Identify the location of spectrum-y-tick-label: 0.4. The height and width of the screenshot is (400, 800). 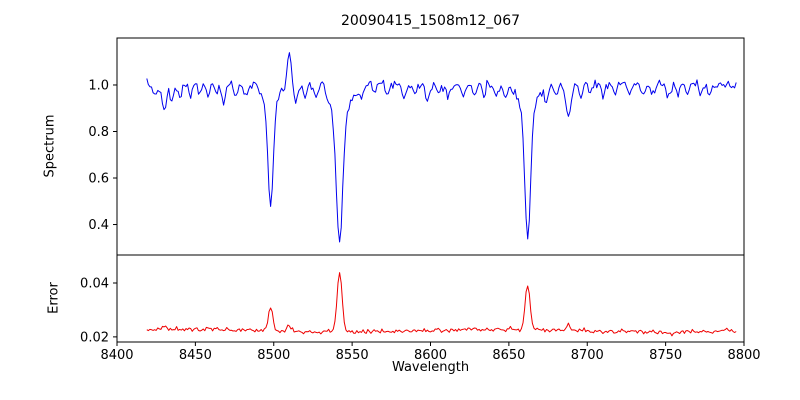
(98, 225).